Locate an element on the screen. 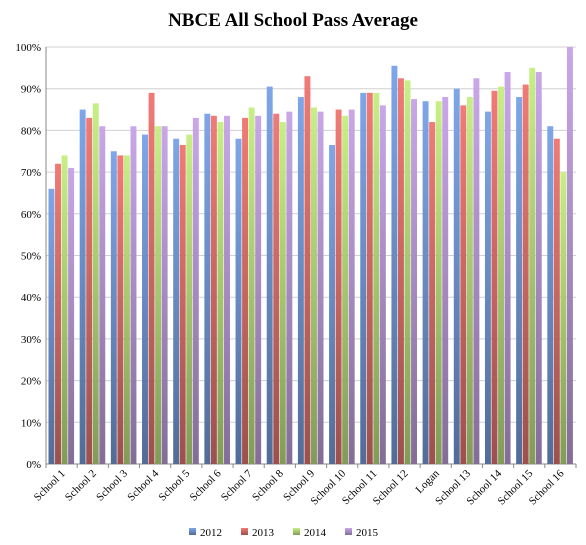 This screenshot has width=586, height=545. x-tick-label: School 16 is located at coordinates (547, 487).